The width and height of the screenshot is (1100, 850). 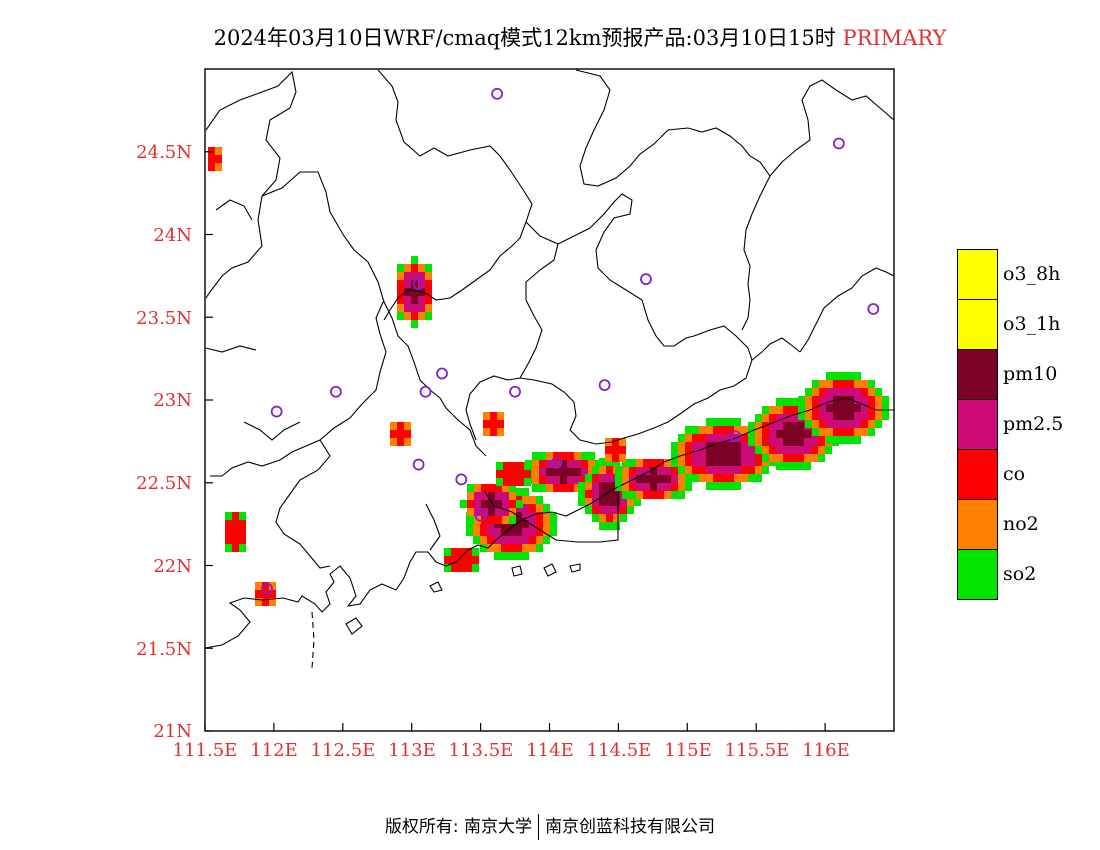 What do you see at coordinates (688, 750) in the screenshot?
I see `lon-label-115: 115E` at bounding box center [688, 750].